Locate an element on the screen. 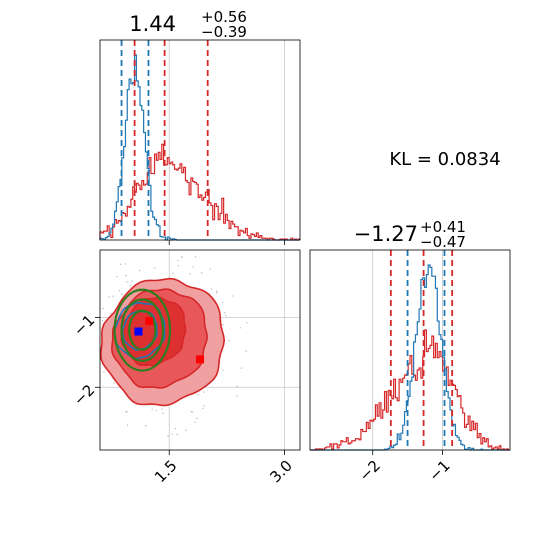 This screenshot has width=550, height=550. series-red-hist-param1 is located at coordinates (200, 192).